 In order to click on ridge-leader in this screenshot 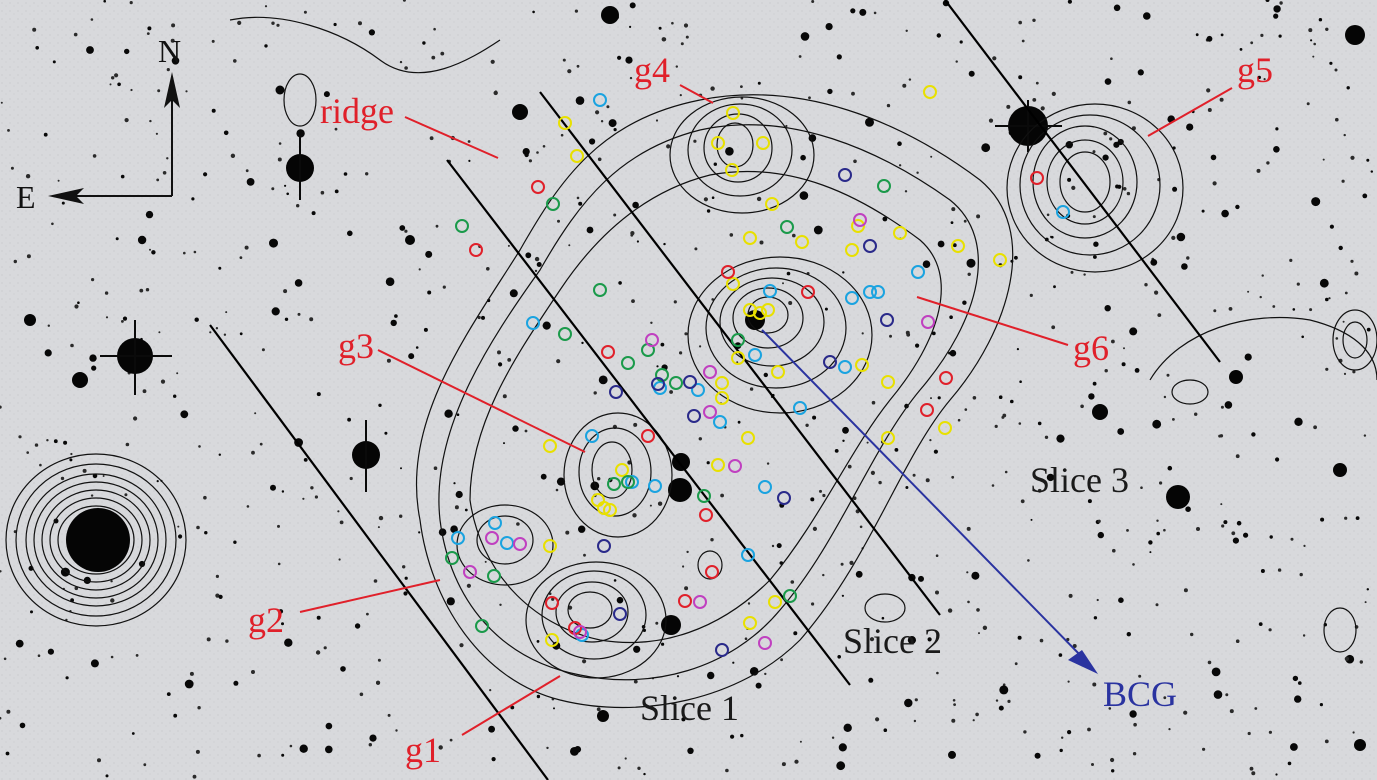, I will do `click(451, 137)`.